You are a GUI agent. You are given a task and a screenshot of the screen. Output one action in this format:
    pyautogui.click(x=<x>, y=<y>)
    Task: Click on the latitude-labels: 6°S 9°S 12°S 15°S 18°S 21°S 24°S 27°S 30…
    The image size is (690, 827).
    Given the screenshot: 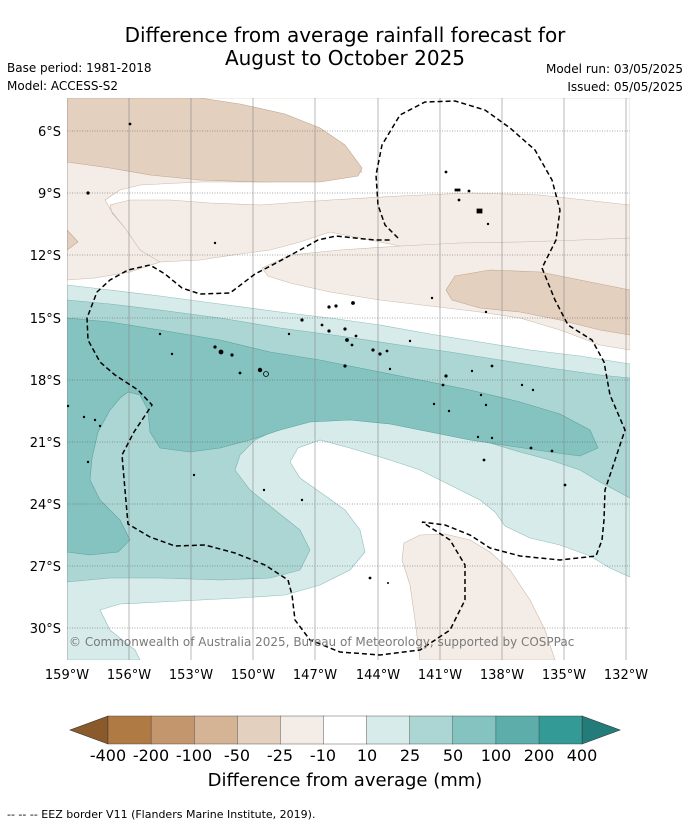 What is the action you would take?
    pyautogui.click(x=45, y=381)
    